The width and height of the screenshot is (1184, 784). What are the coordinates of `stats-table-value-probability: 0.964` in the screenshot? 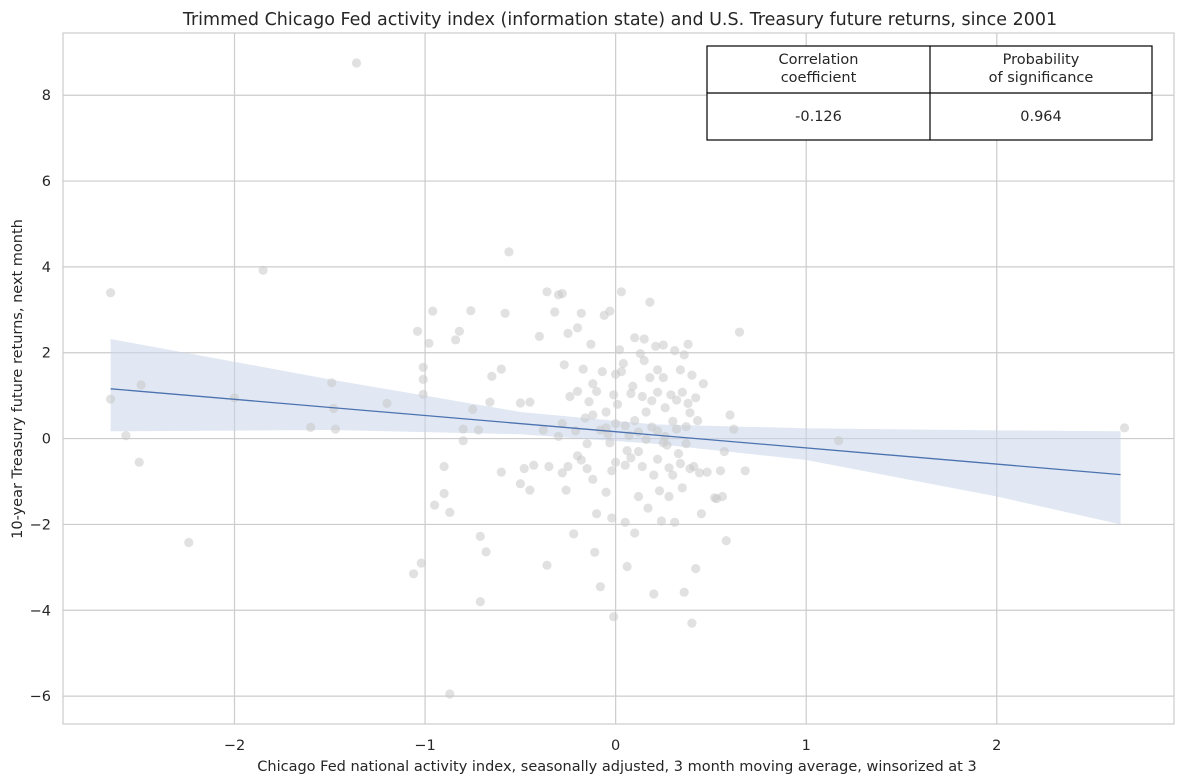 It's located at (1041, 117).